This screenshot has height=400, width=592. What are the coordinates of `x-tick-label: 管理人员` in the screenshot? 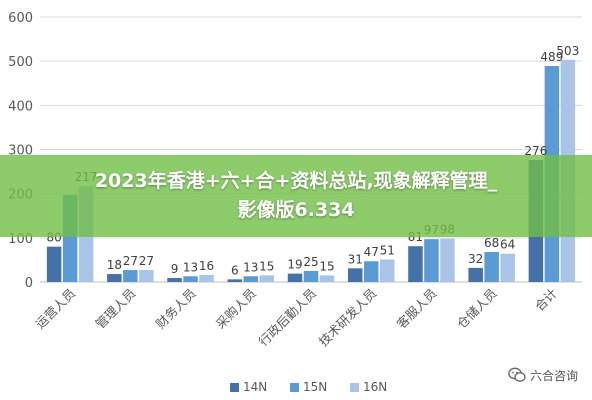 It's located at (115, 309).